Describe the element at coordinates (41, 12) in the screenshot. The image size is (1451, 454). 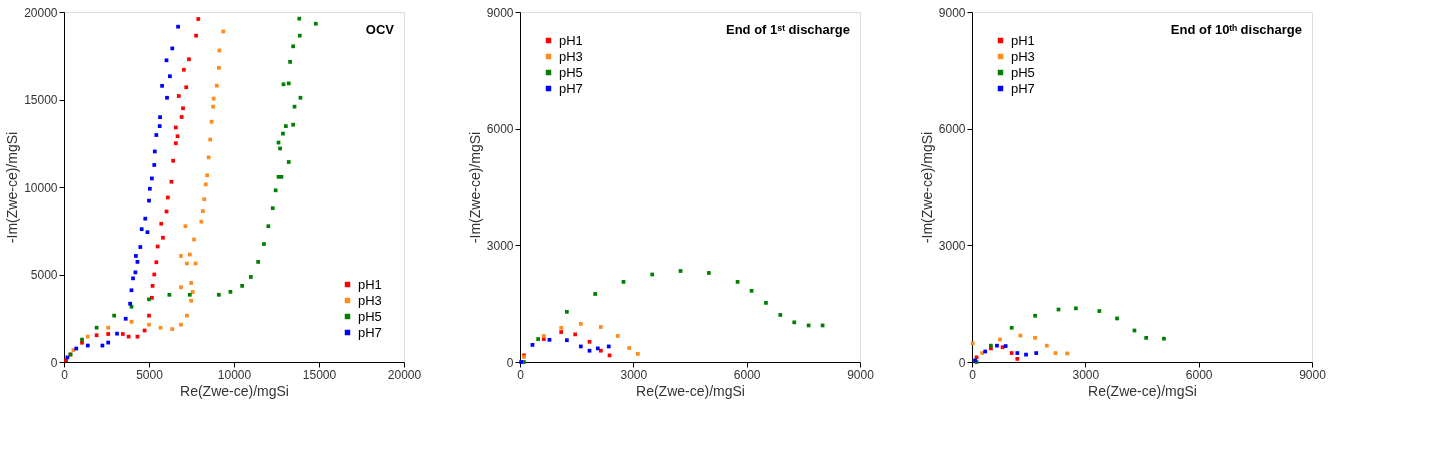
I see `y-tick-label: 20000` at that location.